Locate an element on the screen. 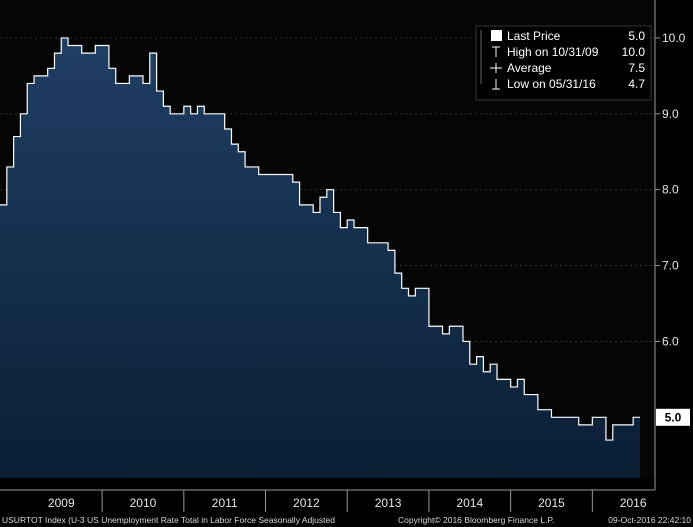 This screenshot has width=693, height=527. legend-label: Average is located at coordinates (529, 68).